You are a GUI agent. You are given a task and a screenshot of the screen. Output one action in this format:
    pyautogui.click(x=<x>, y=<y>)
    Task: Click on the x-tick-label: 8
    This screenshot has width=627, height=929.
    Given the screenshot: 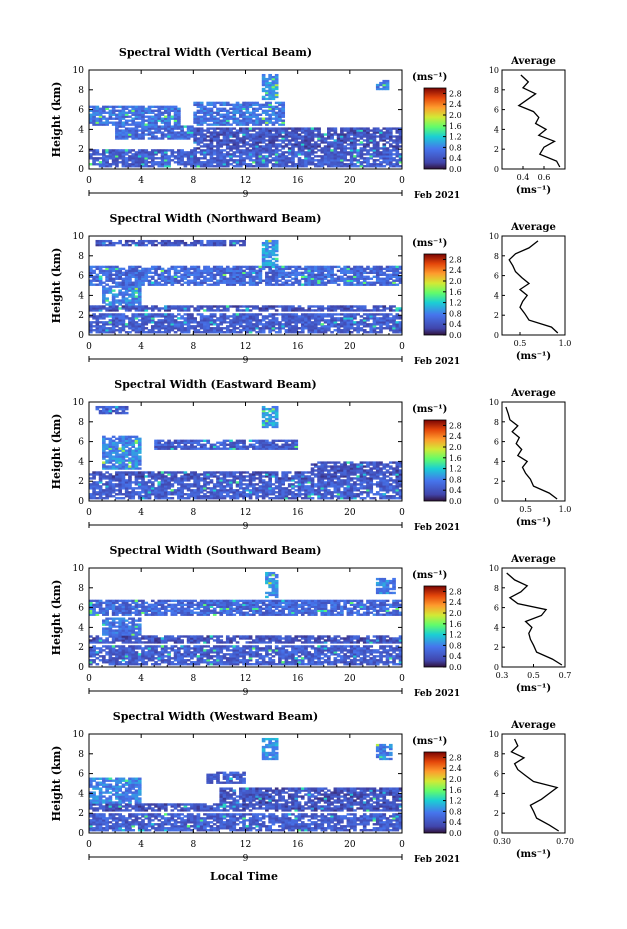 What is the action you would take?
    pyautogui.click(x=193, y=181)
    